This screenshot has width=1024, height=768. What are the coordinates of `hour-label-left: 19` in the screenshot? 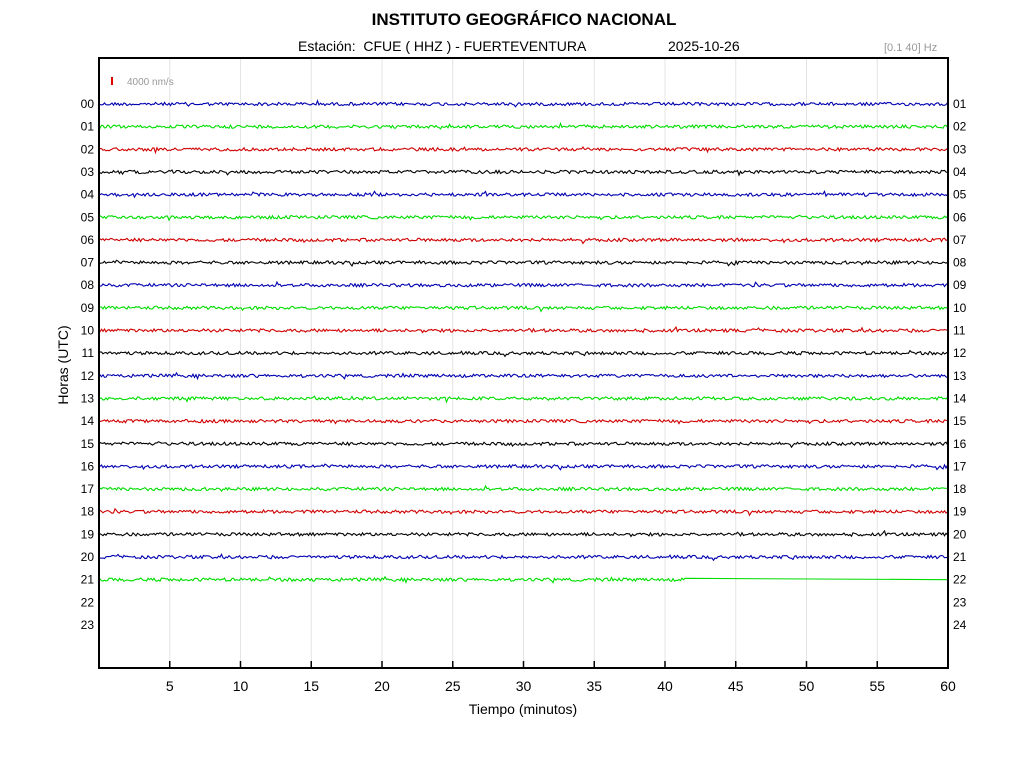 It's located at (88, 534).